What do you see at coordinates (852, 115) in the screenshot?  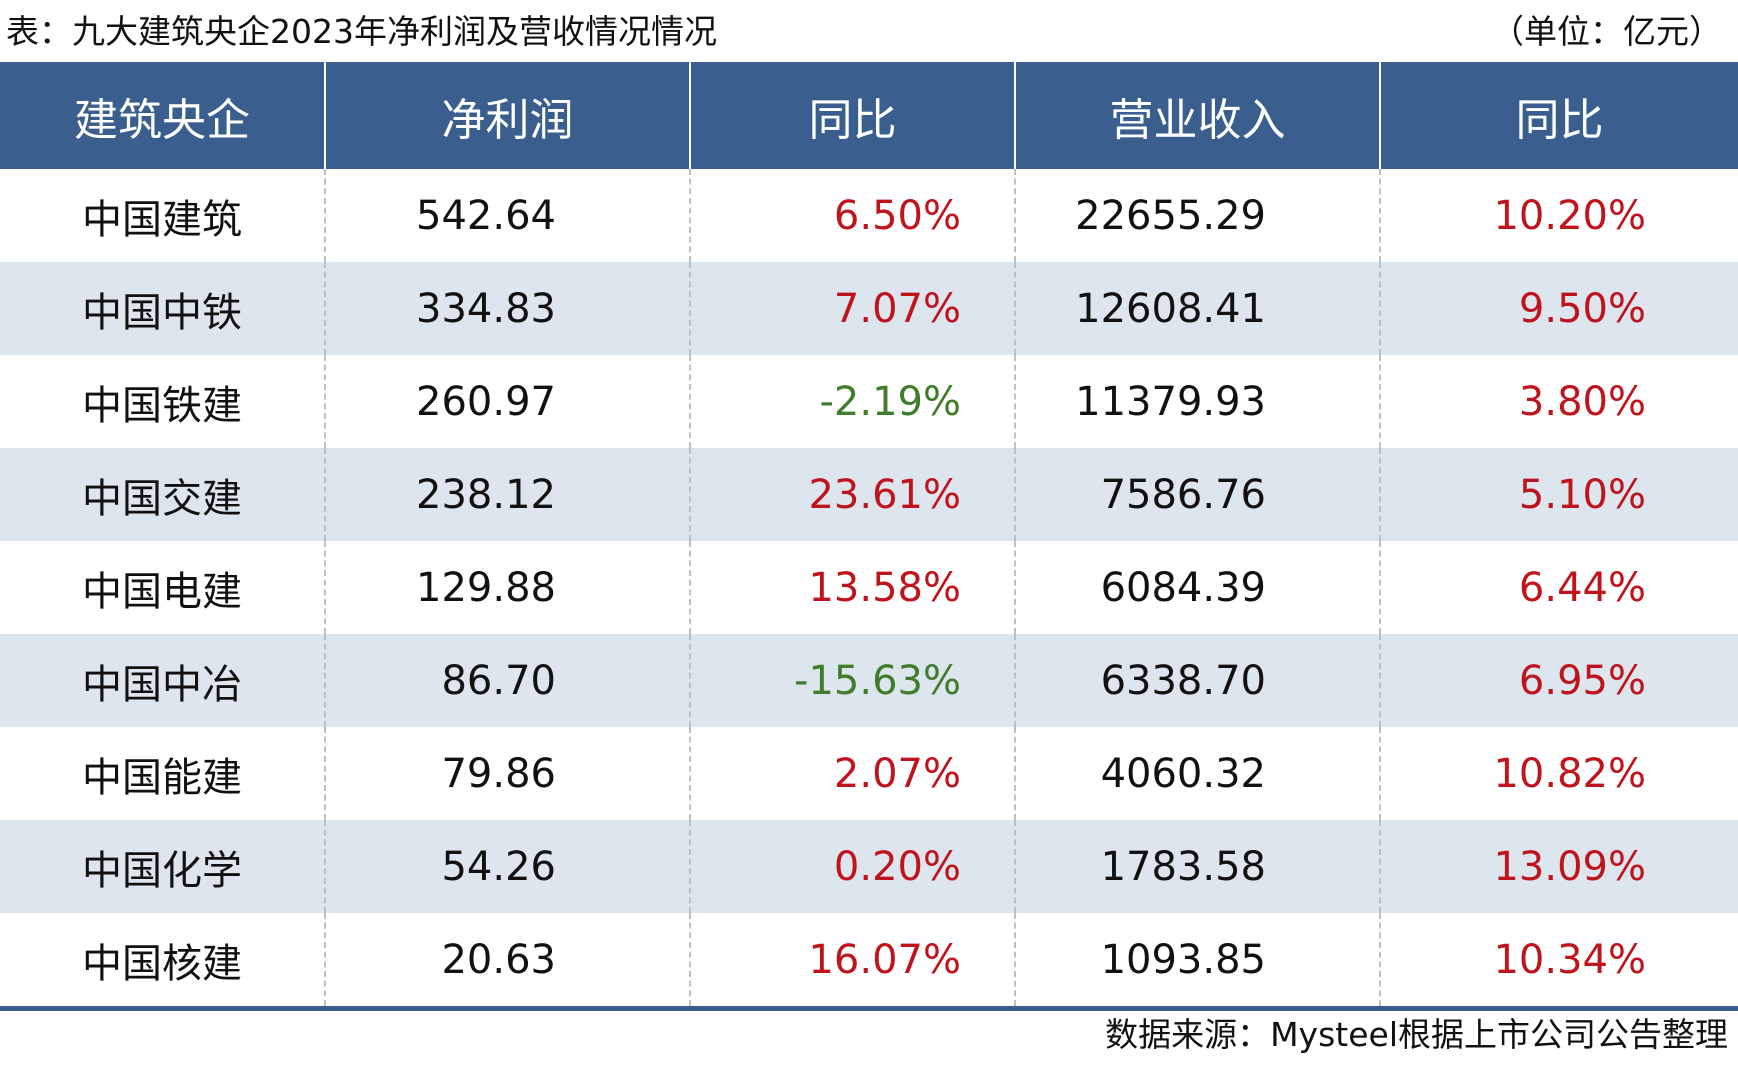 I see `column-header-profit-yoy: 同比` at bounding box center [852, 115].